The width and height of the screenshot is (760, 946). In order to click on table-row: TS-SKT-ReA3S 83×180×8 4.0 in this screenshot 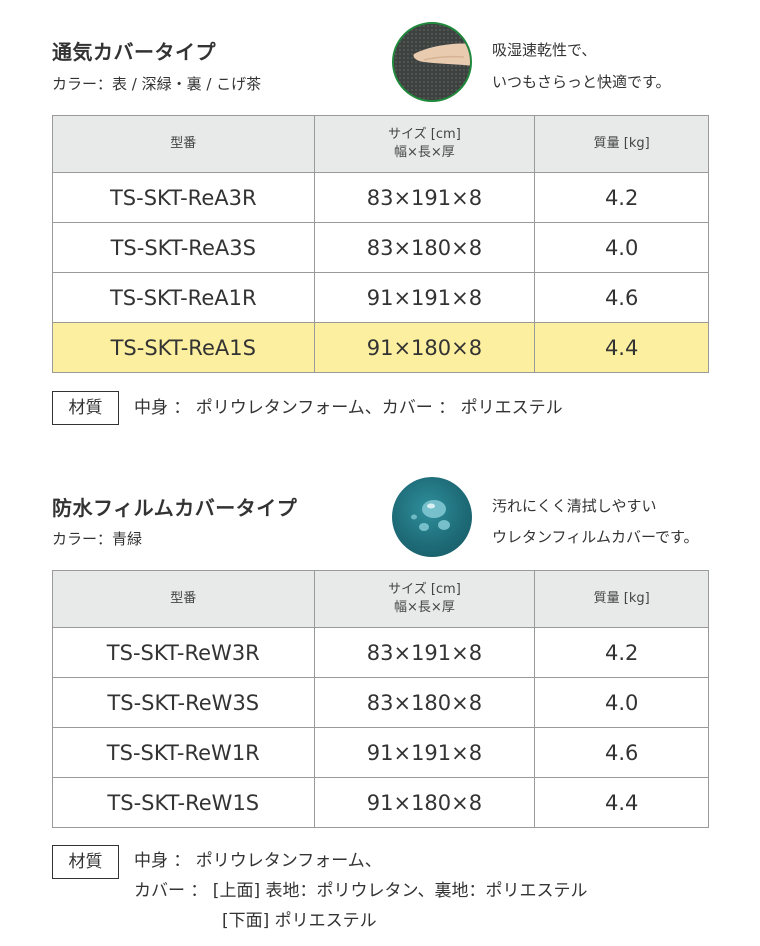, I will do `click(380, 247)`.